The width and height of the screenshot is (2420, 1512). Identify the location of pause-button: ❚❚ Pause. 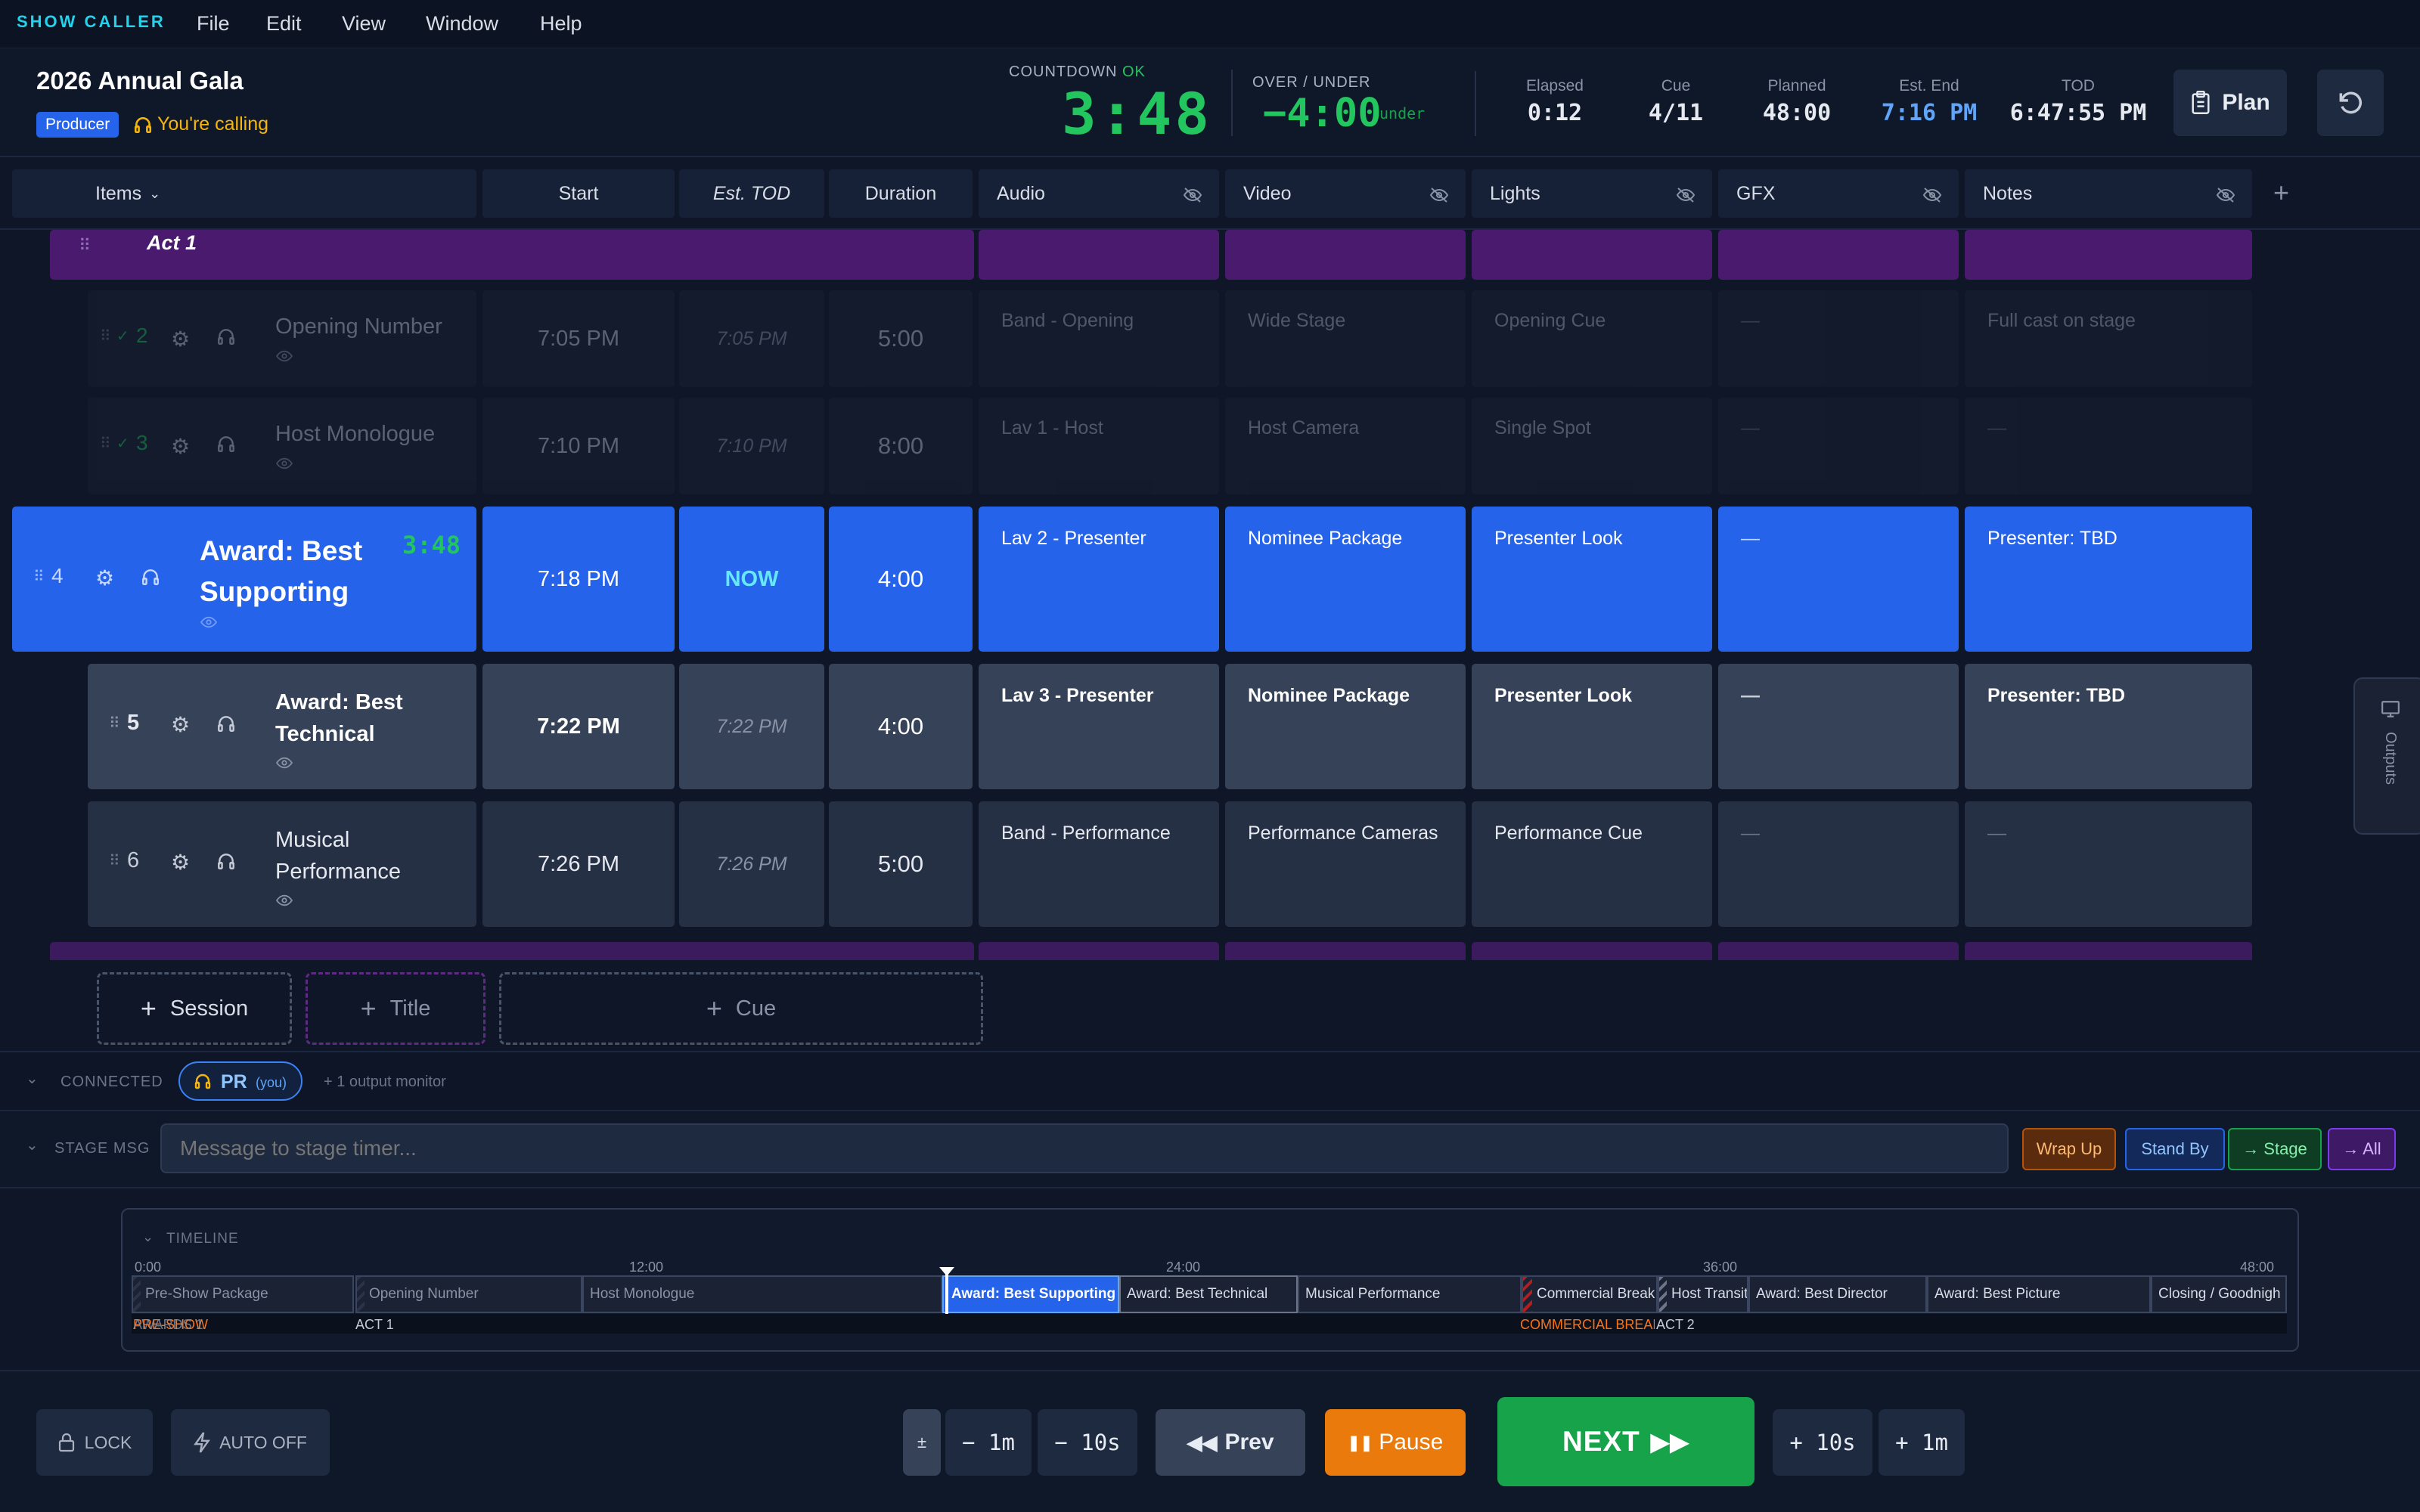
(1395, 1442).